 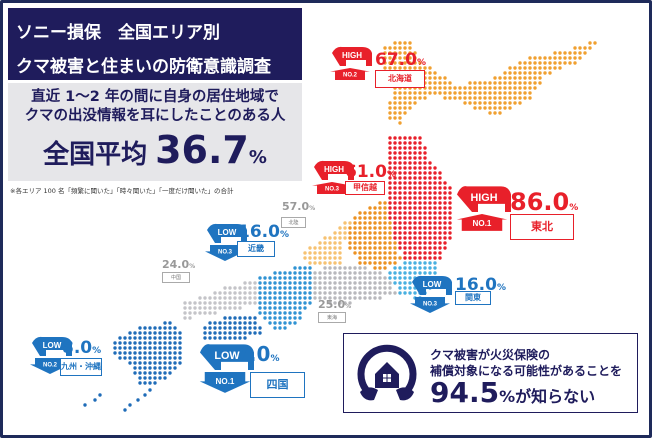 I want to click on value-text: 16.0, so click(x=259, y=232).